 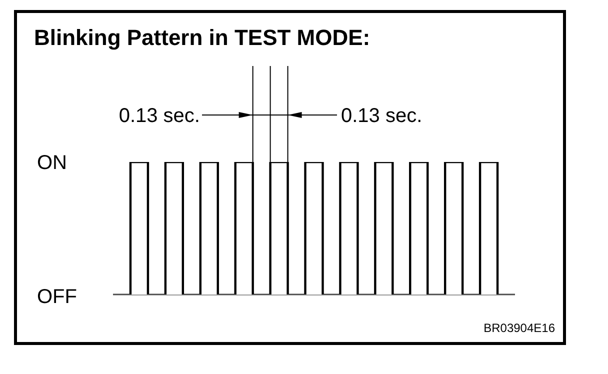 What do you see at coordinates (202, 38) in the screenshot?
I see `chart-title: Blinking Pattern in TEST MODE:` at bounding box center [202, 38].